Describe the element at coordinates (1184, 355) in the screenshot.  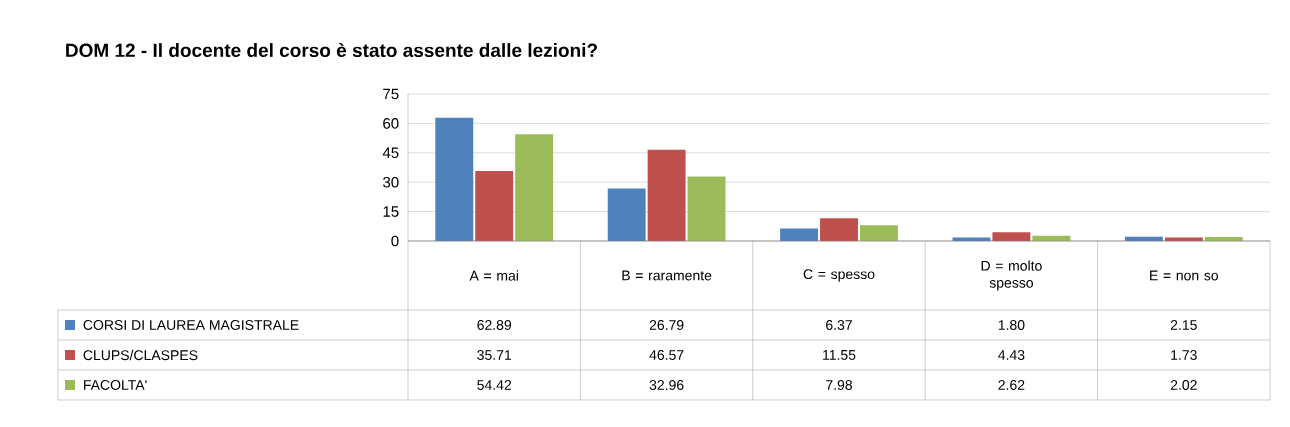
I see `data-label: 1.73` at that location.